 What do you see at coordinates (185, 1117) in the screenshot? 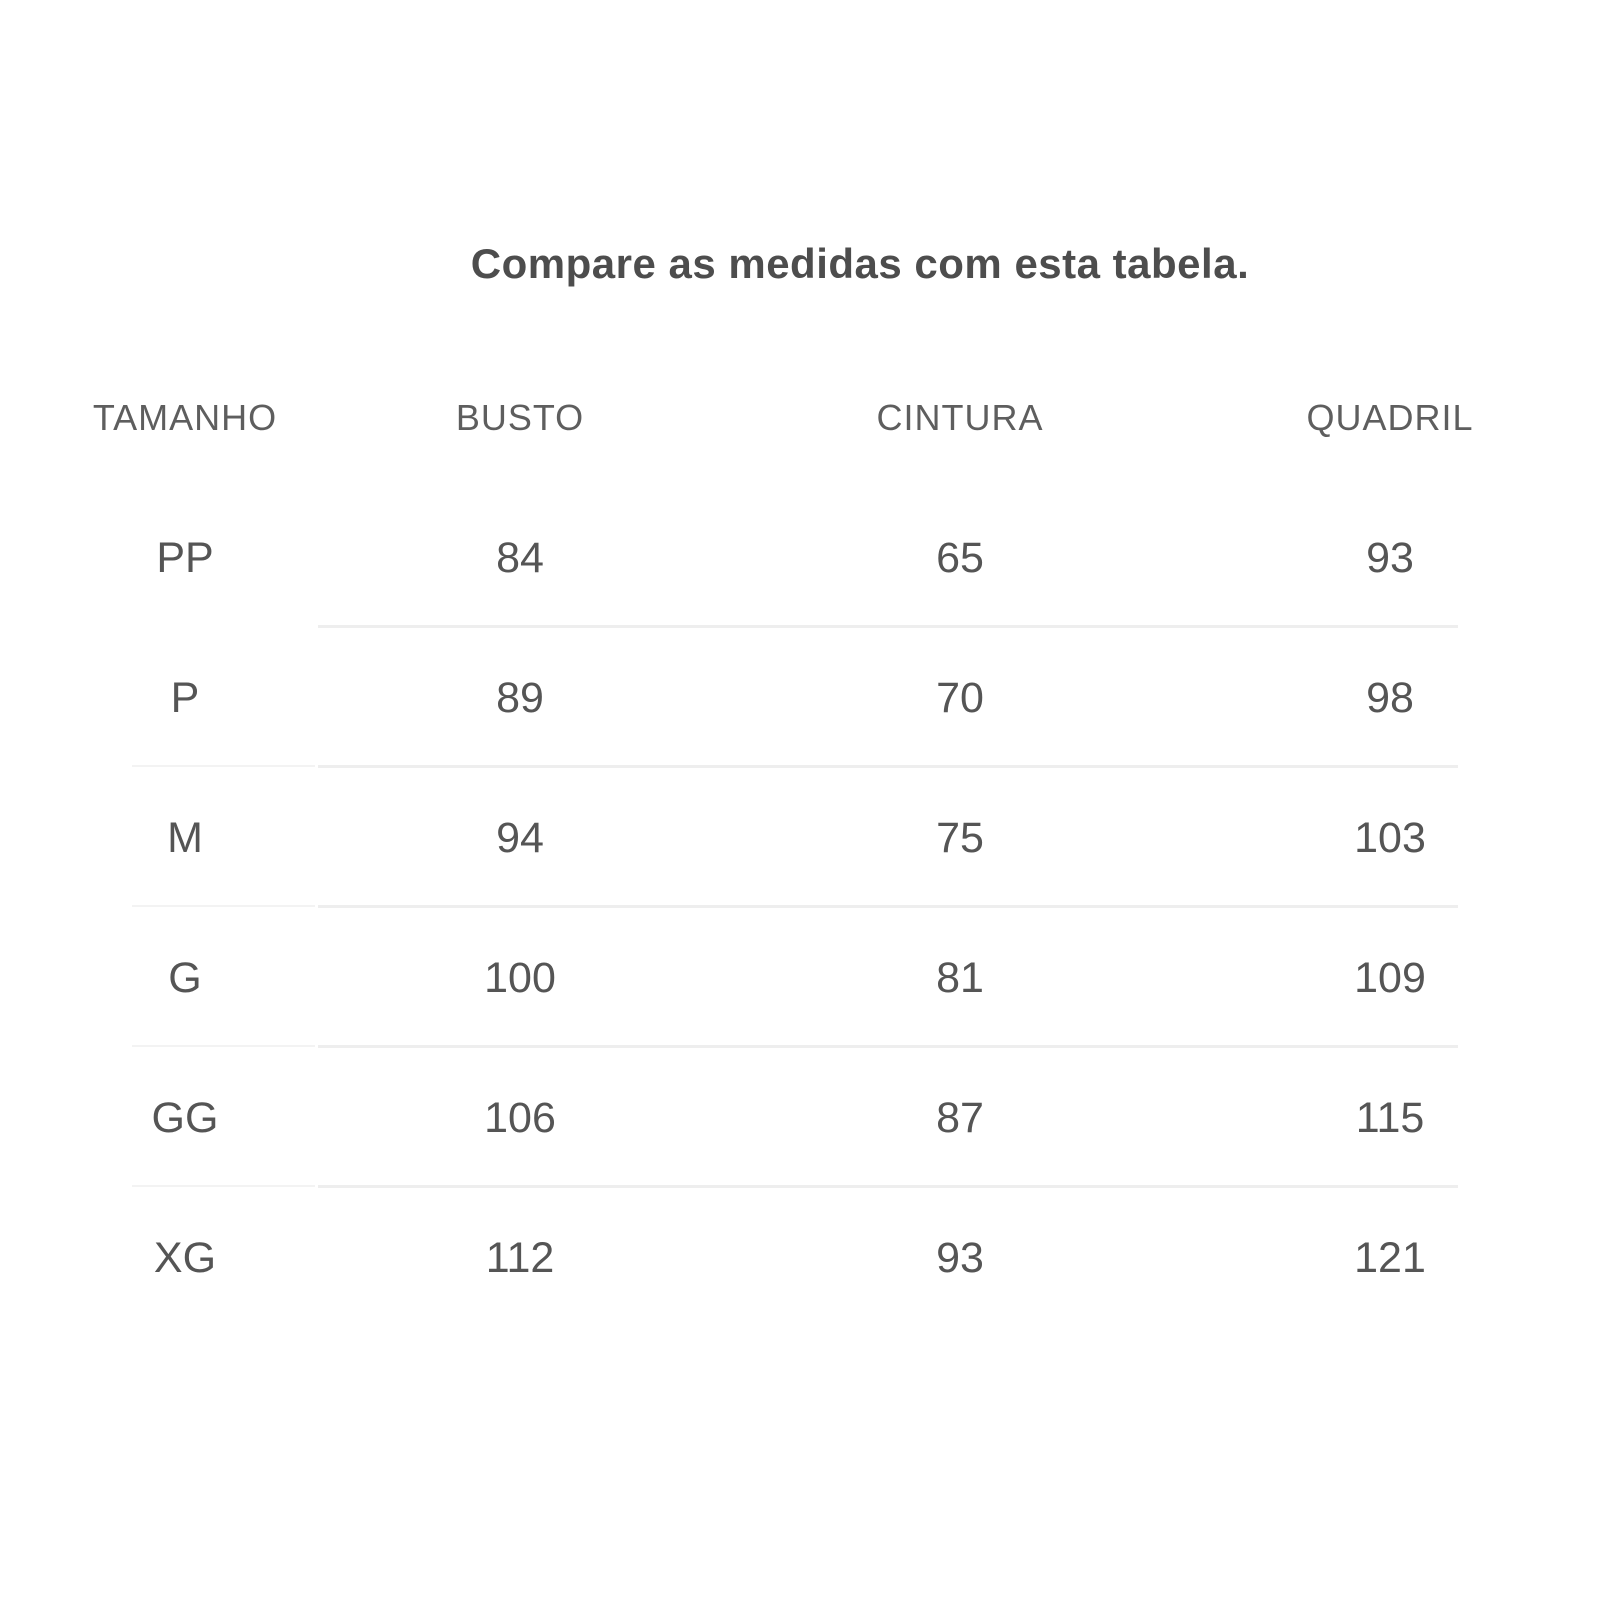
I see `size-cell: GG` at bounding box center [185, 1117].